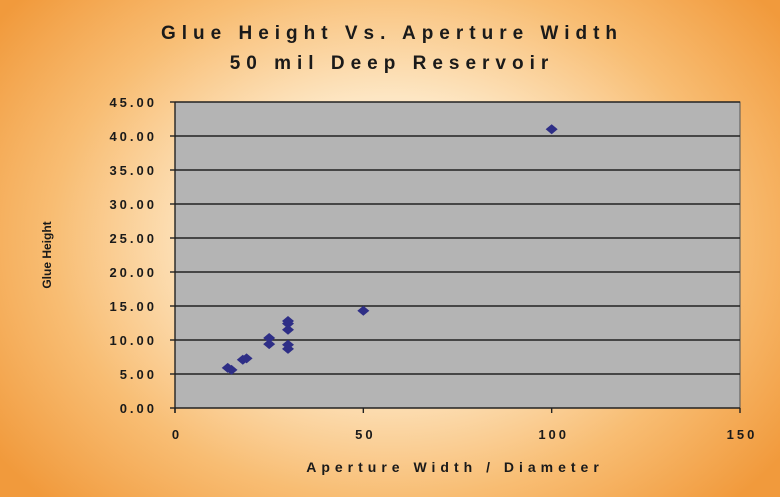 The width and height of the screenshot is (780, 497). Describe the element at coordinates (465, 434) in the screenshot. I see `x-axis-tick-labels: 0 50 100 150` at that location.